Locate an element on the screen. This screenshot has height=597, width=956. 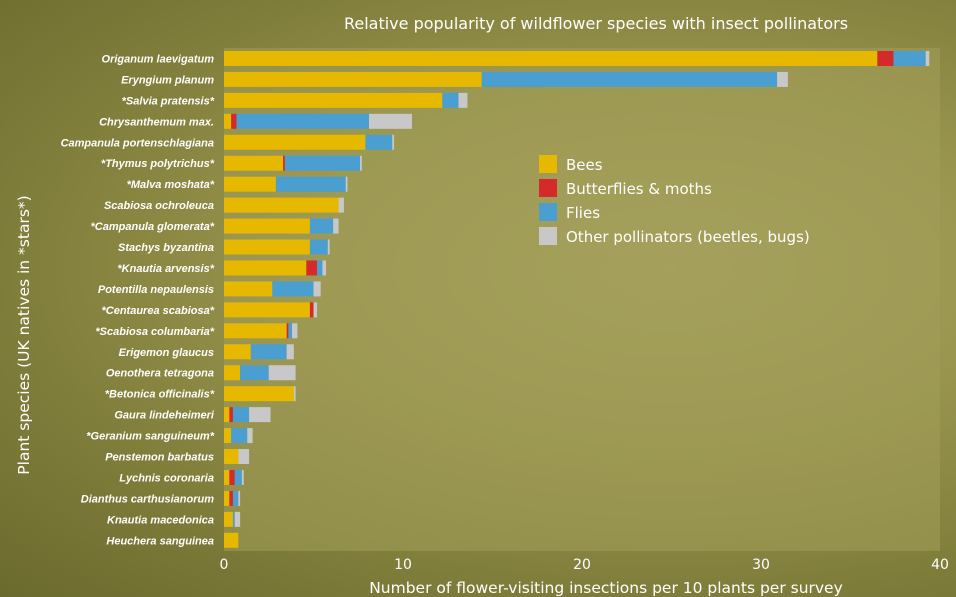
y-tick-label: Penstemon barbatus is located at coordinates (159, 458).